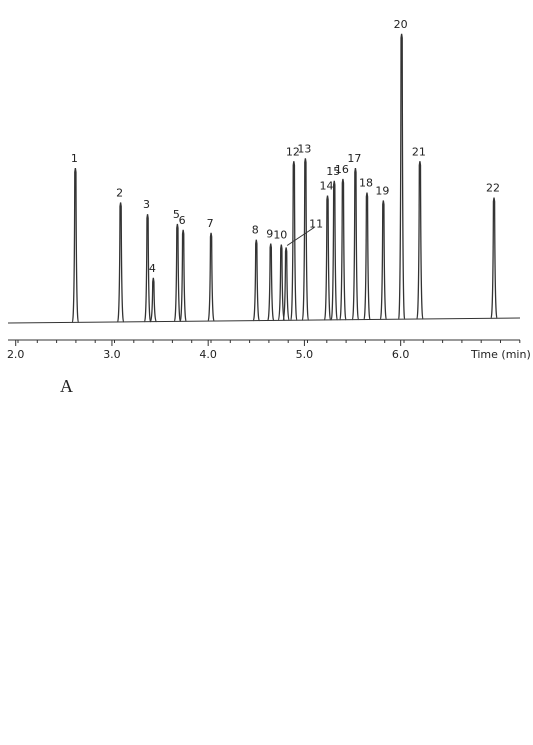  Describe the element at coordinates (500, 354) in the screenshot. I see `x-axis-label: Time (min)` at that location.